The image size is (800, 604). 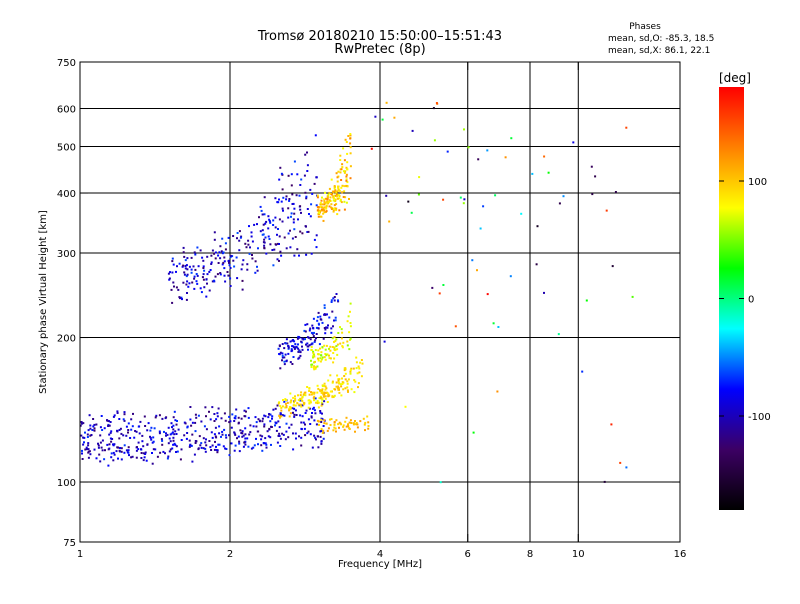 I want to click on x-tick-label: 8, so click(x=530, y=554).